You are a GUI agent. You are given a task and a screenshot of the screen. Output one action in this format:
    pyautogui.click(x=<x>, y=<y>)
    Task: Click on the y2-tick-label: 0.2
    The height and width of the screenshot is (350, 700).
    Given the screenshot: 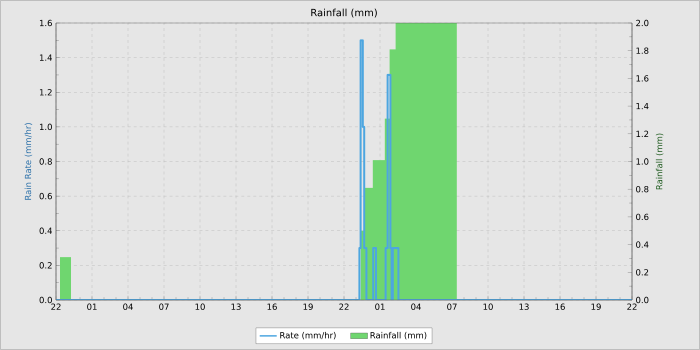 What is the action you would take?
    pyautogui.click(x=642, y=272)
    